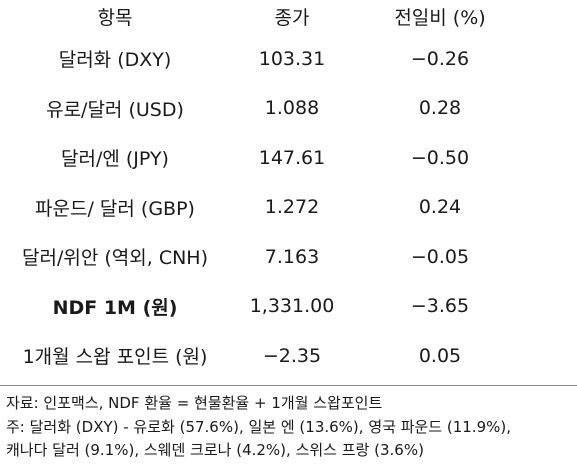 The width and height of the screenshot is (577, 471). I want to click on table-row: 파운드/ 달러 (GBP) 1.272 0.24, so click(288, 208).